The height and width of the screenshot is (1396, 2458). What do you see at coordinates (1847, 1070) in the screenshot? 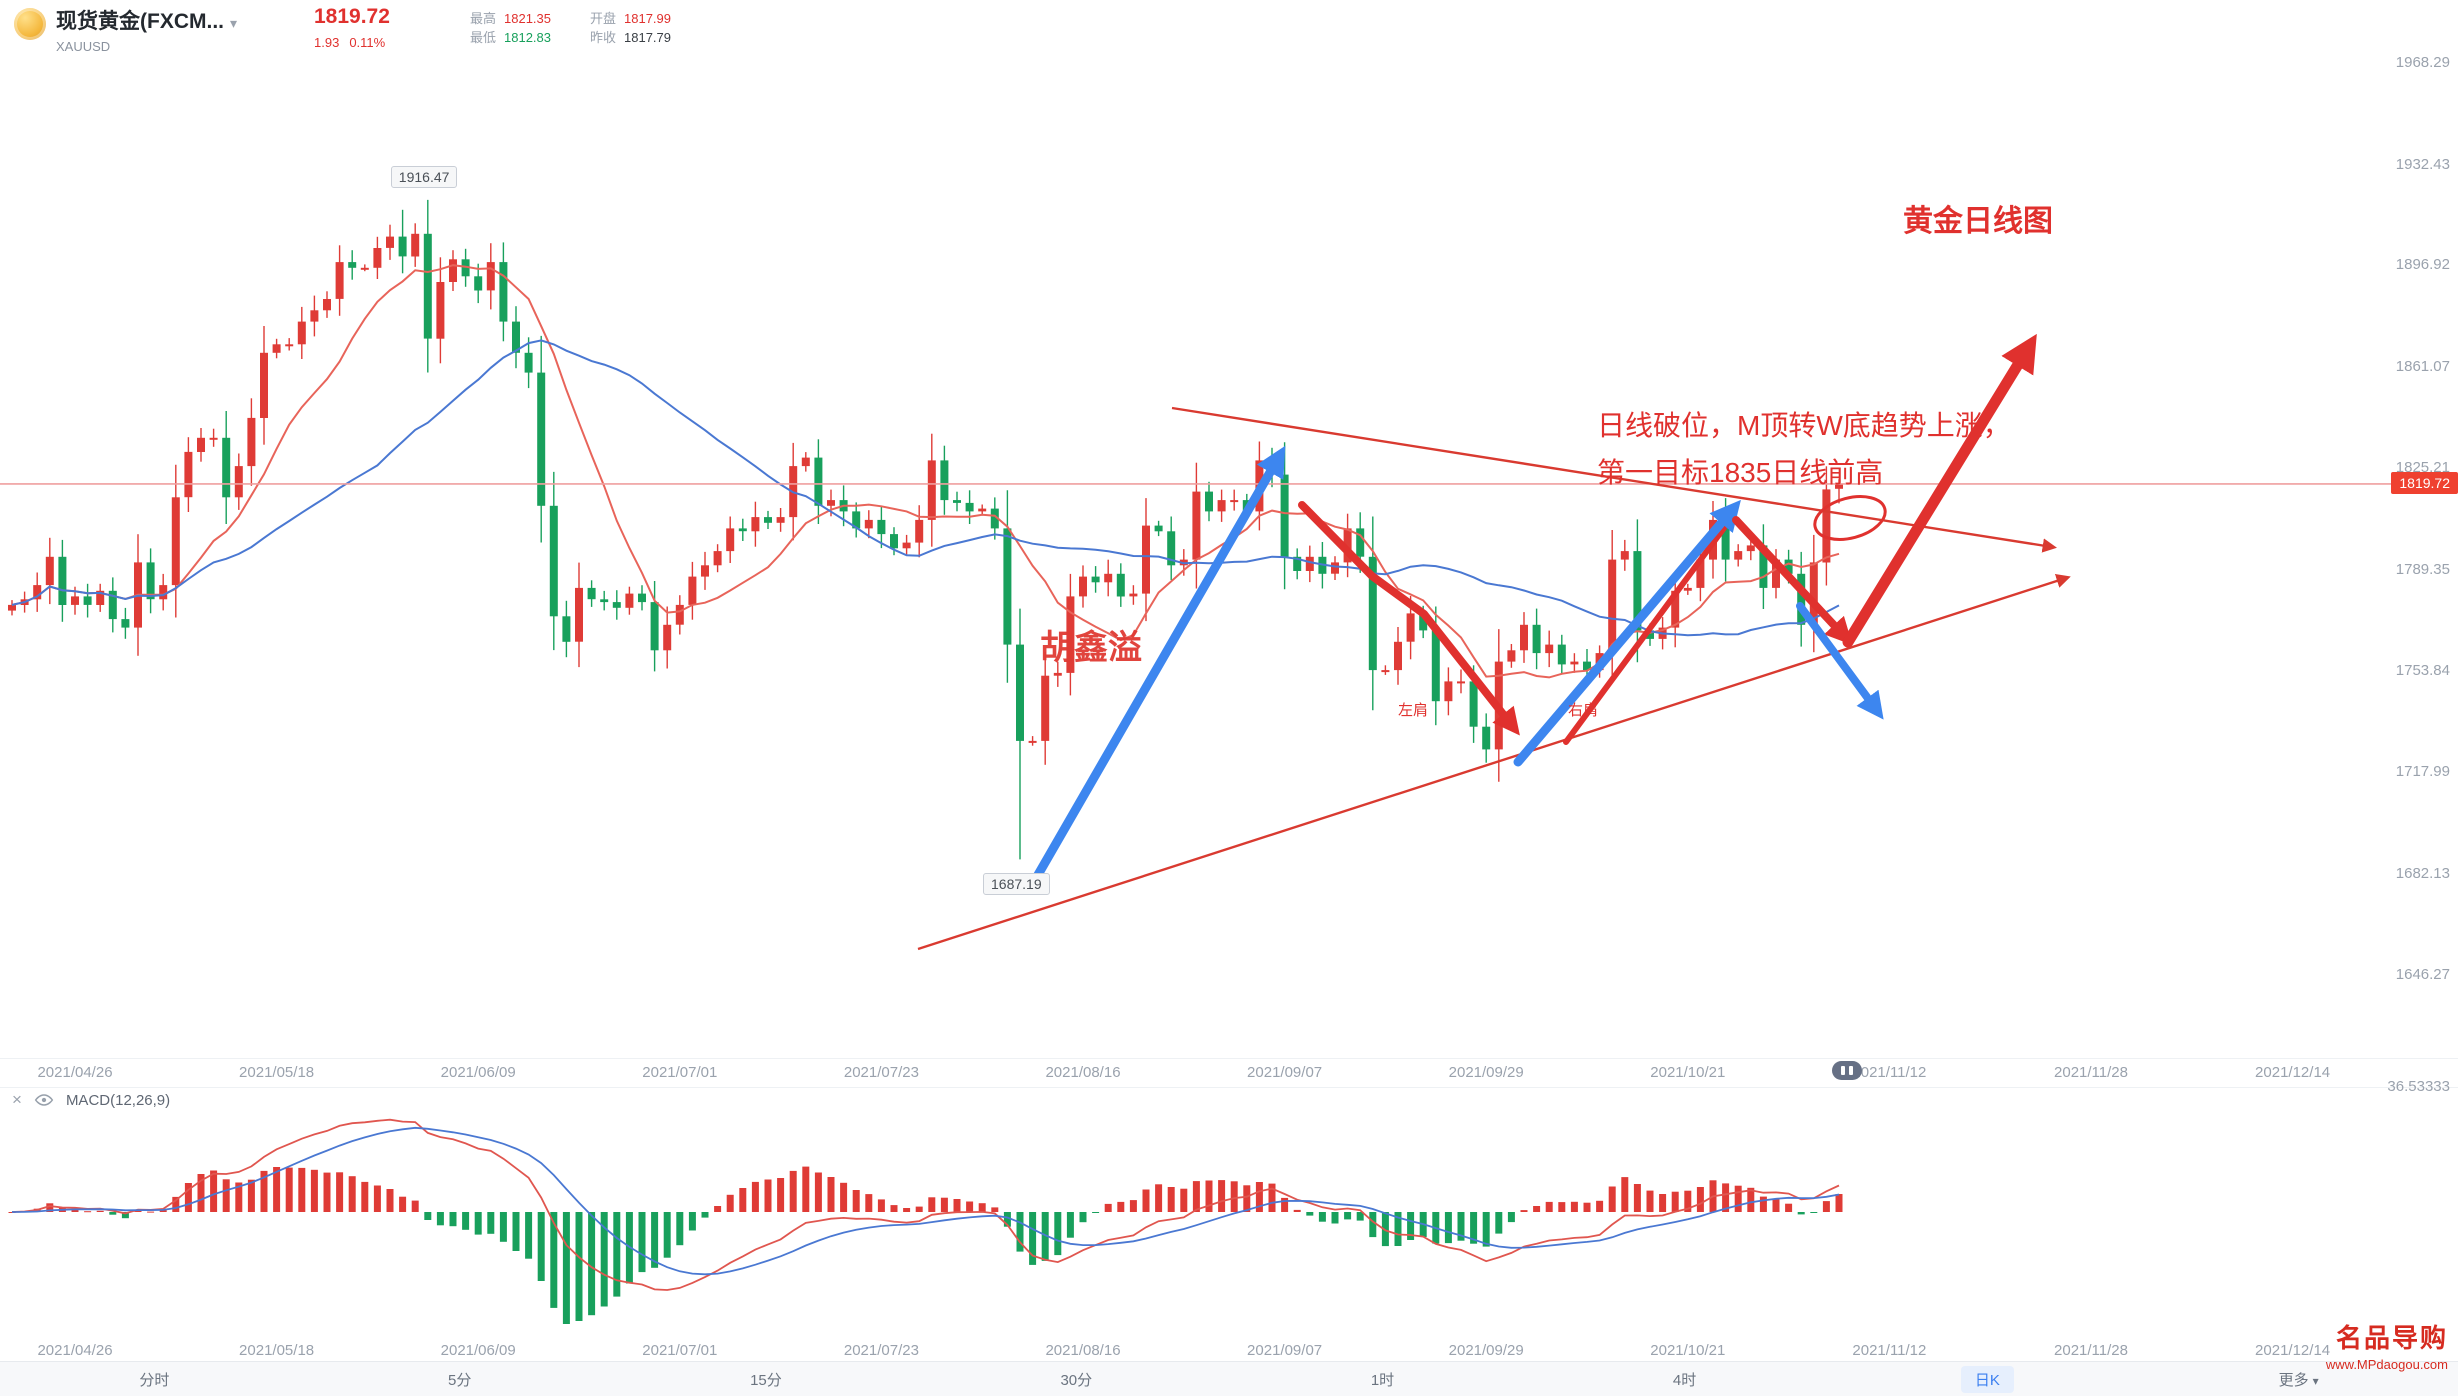
I see `pause-badge` at bounding box center [1847, 1070].